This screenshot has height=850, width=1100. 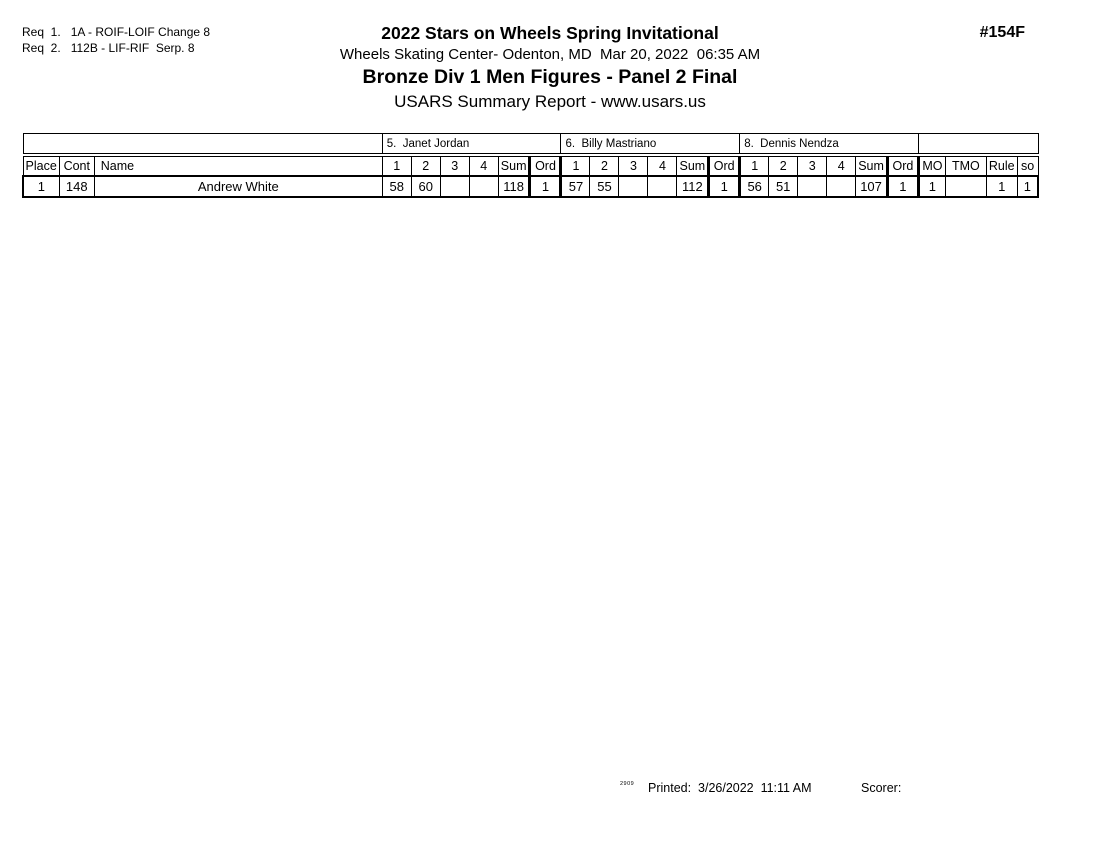 What do you see at coordinates (693, 166) in the screenshot?
I see `col-header-j2-sum: Sum` at bounding box center [693, 166].